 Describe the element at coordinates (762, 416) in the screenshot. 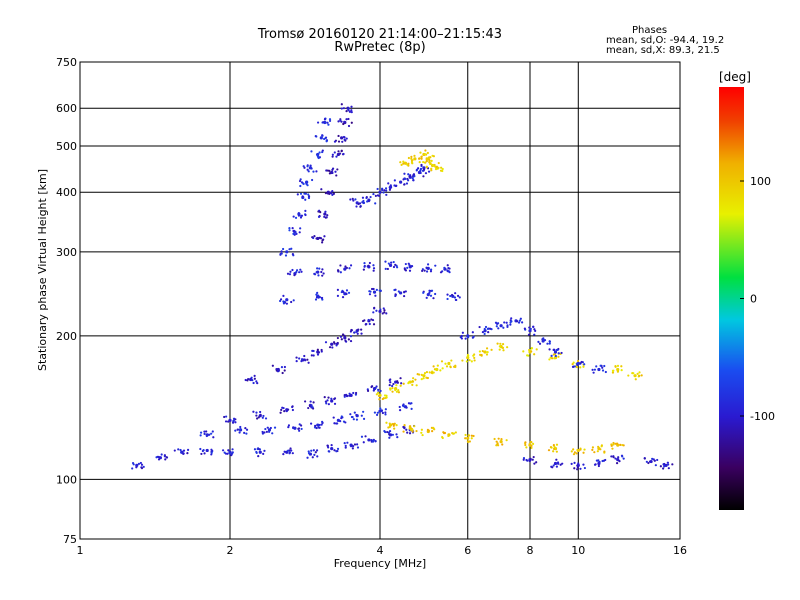

I see `colorbar-tick-label: -100` at that location.